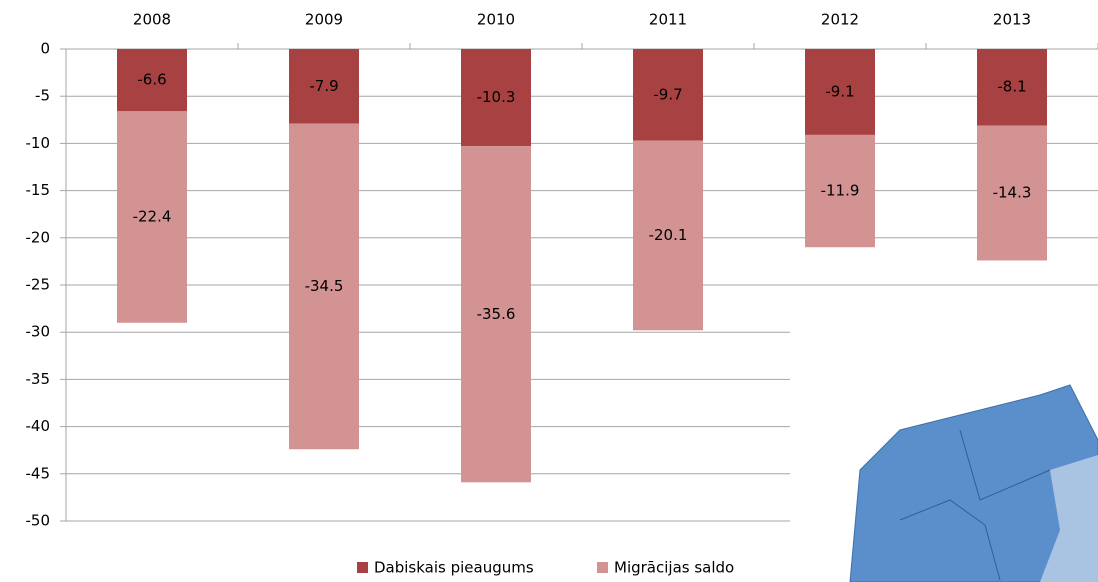  Describe the element at coordinates (1012, 20) in the screenshot. I see `x-tick-label: 2013` at that location.